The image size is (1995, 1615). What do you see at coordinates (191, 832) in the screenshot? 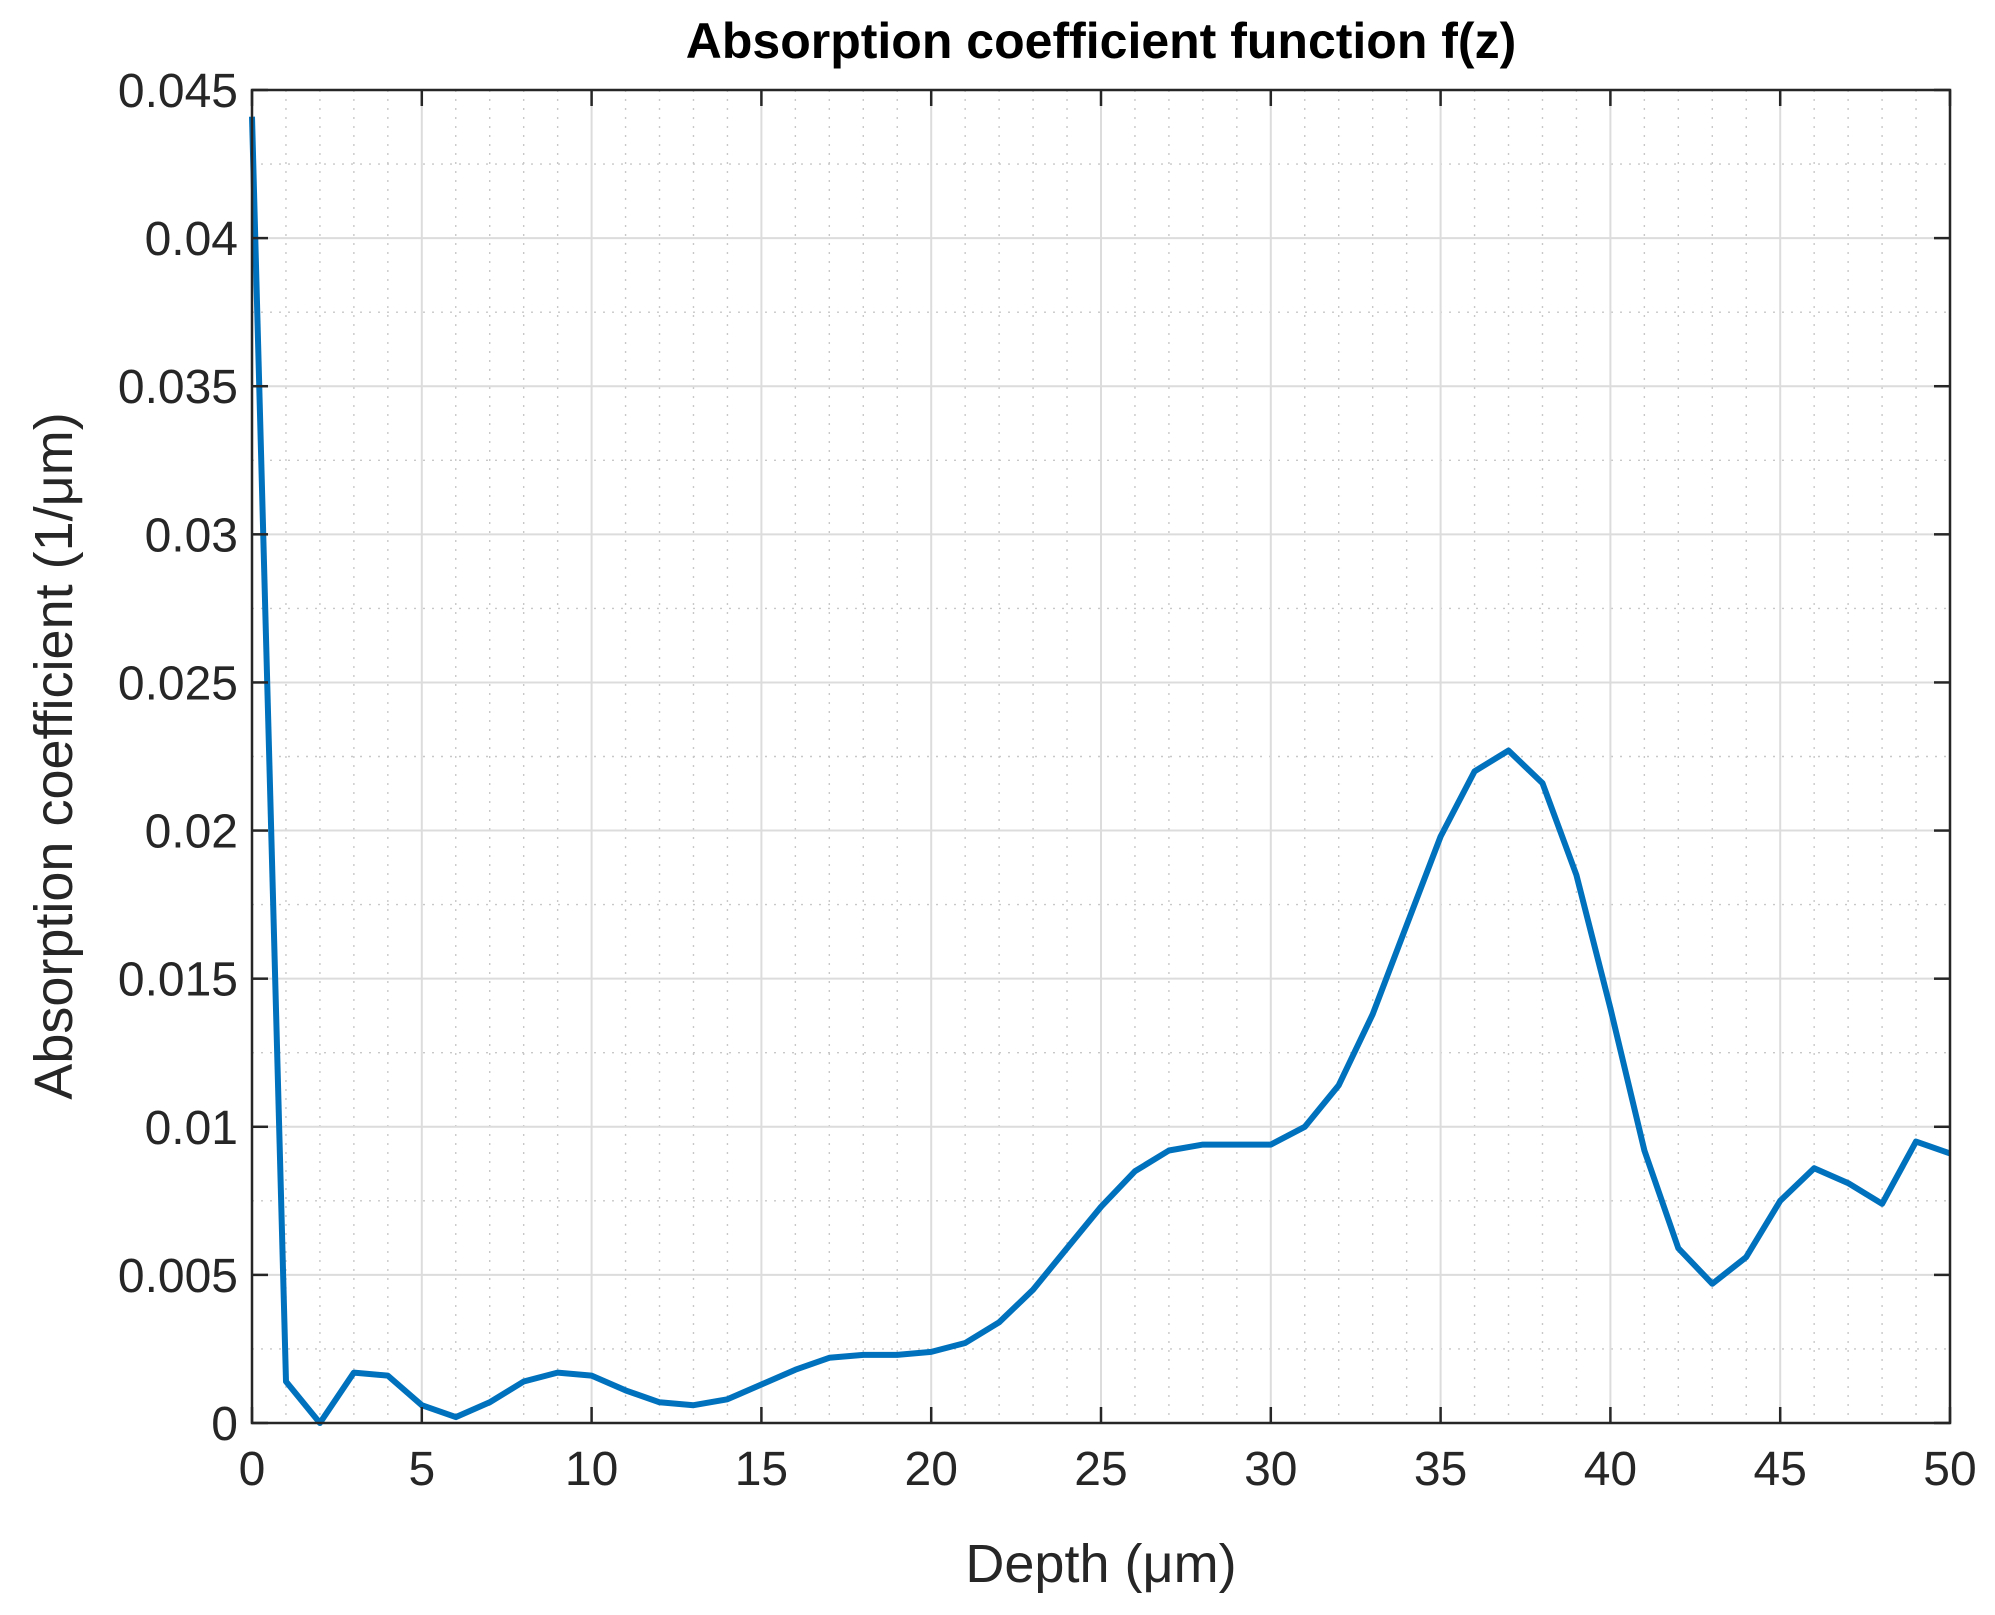
I see `y-tick-label: 0.02` at bounding box center [191, 832].